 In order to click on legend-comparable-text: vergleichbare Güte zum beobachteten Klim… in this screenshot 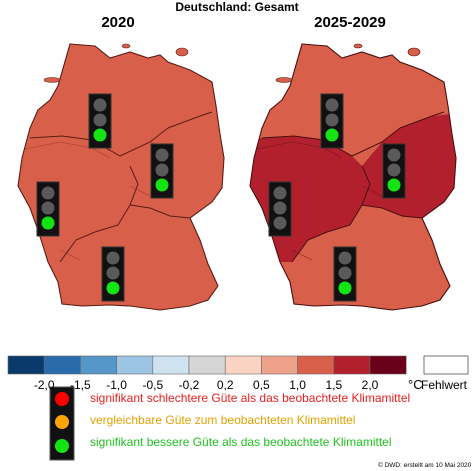, I will do `click(223, 420)`.